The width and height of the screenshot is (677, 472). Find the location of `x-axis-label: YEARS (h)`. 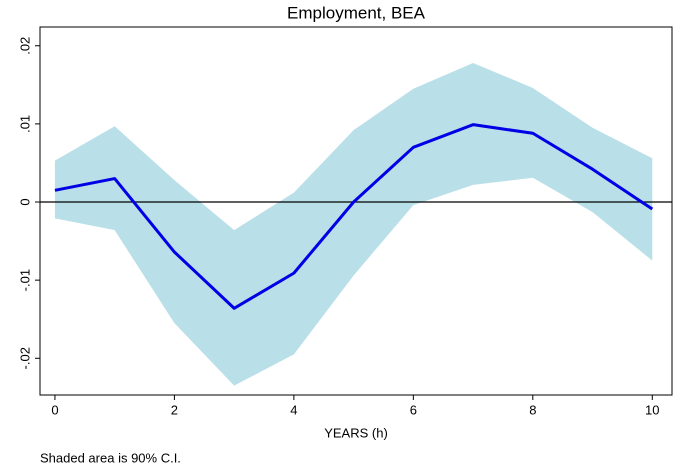

x-axis-label: YEARS (h) is located at coordinates (356, 432).